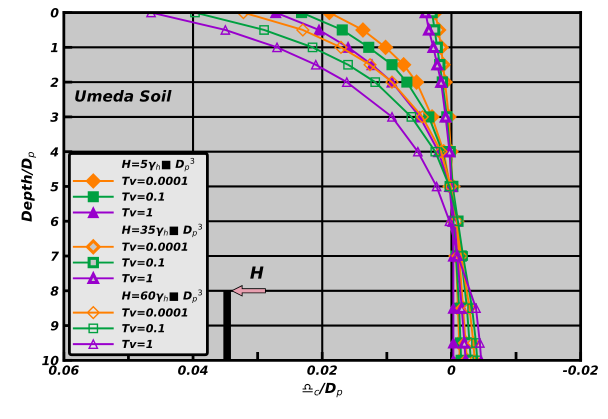 The width and height of the screenshot is (608, 419). Describe the element at coordinates (193, 370) in the screenshot. I see `x-tick-label: 0.04` at that location.